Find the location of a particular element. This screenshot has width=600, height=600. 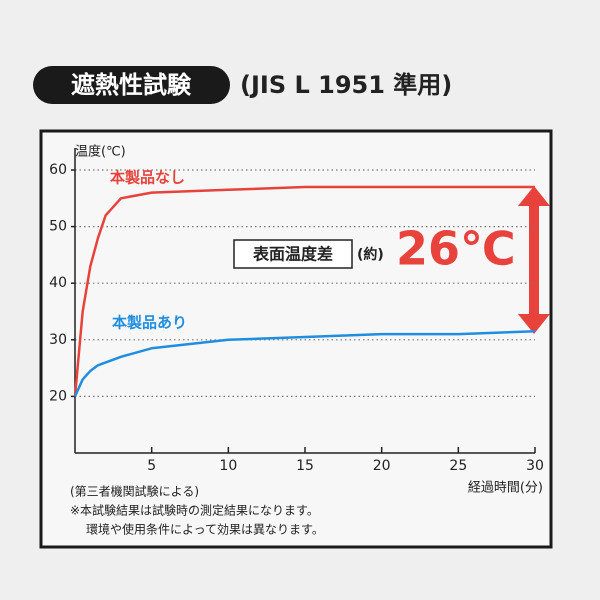

x-tick-label: 10 is located at coordinates (228, 466).